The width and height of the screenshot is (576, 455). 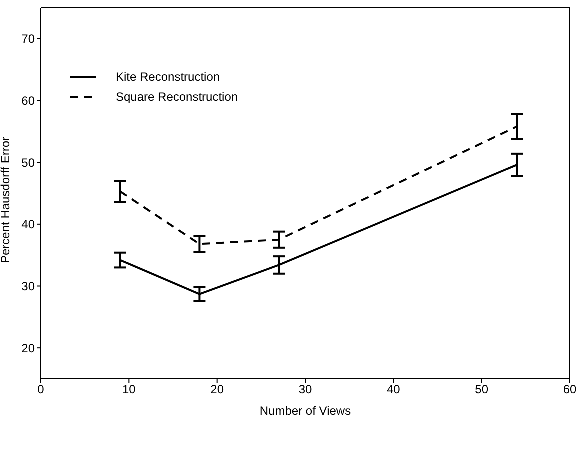 What do you see at coordinates (29, 225) in the screenshot?
I see `y-tick-label: 40` at bounding box center [29, 225].